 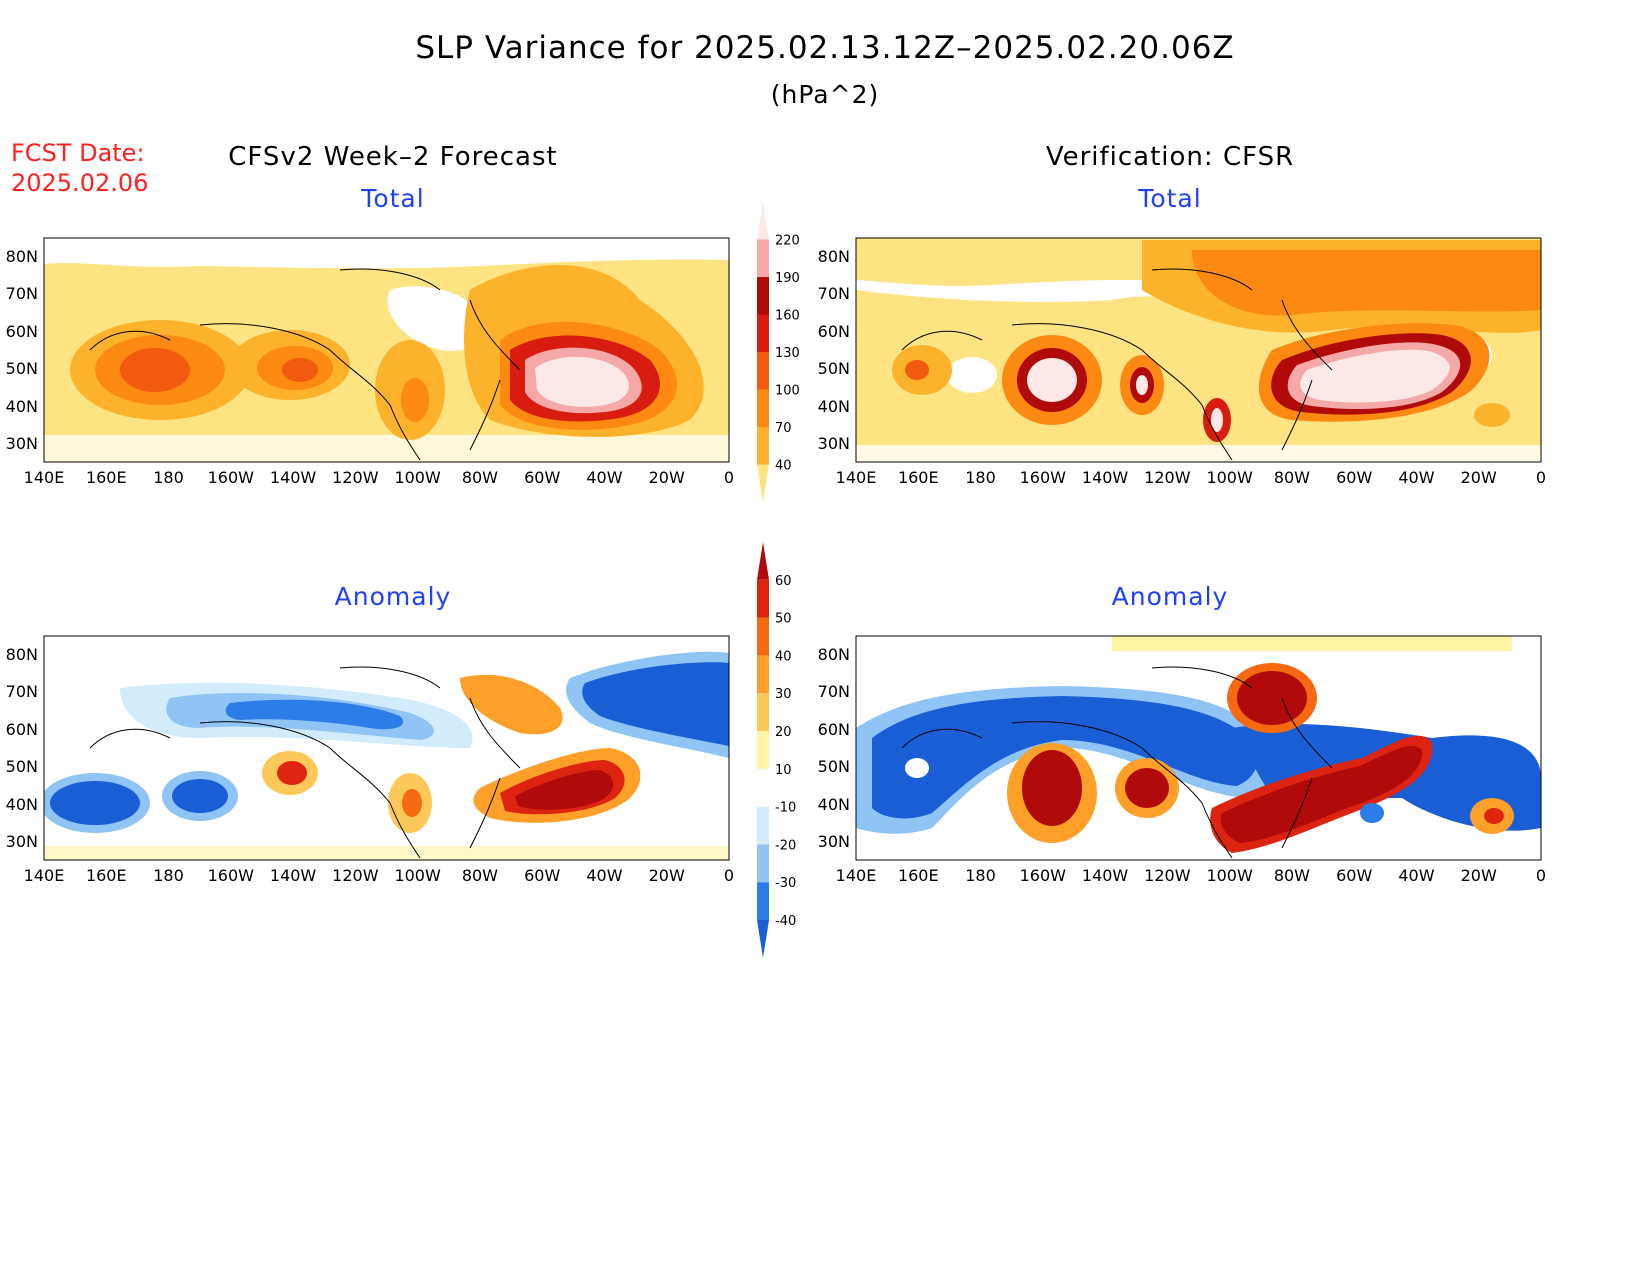 I want to click on forecast-anomaly-lon-label: 120W, so click(x=355, y=875).